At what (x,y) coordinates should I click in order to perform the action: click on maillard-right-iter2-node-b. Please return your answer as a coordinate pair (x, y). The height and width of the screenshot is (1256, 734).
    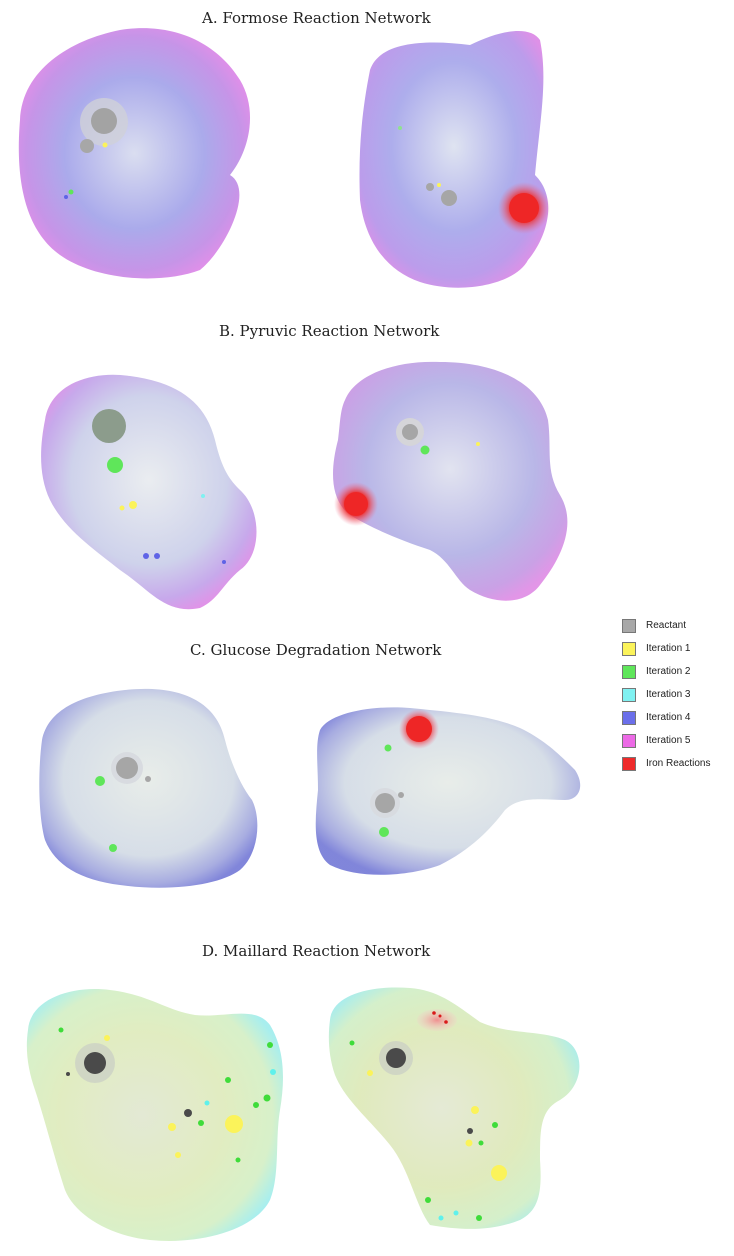
    Looking at the image, I should click on (481, 1143).